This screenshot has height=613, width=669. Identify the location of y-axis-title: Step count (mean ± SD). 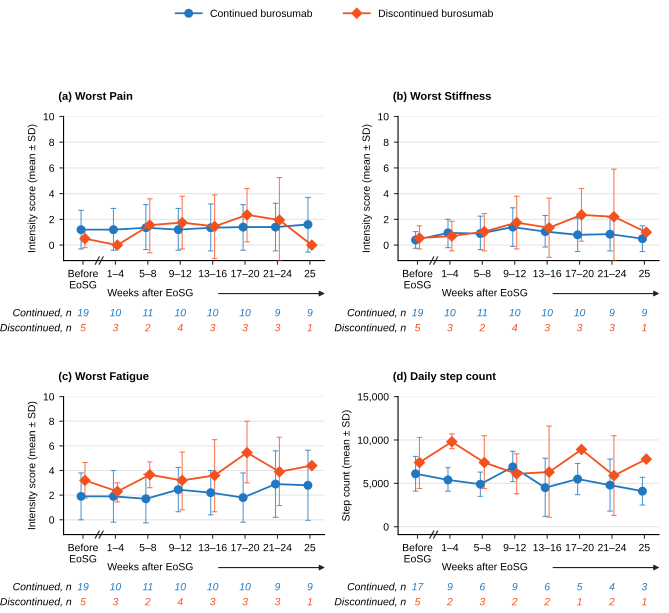
(347, 465).